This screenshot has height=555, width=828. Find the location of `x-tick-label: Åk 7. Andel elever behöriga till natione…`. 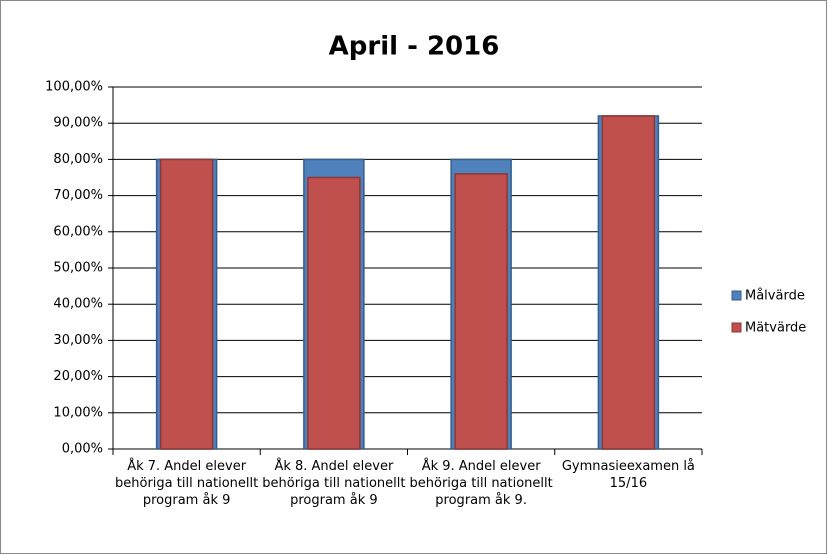

x-tick-label: Åk 7. Andel elever behöriga till natione… is located at coordinates (187, 483).